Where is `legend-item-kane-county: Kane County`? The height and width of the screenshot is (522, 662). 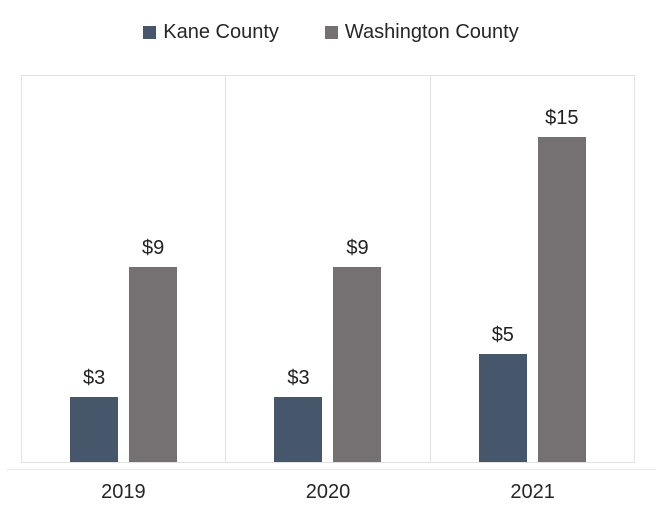
legend-item-kane-county: Kane County is located at coordinates (211, 32).